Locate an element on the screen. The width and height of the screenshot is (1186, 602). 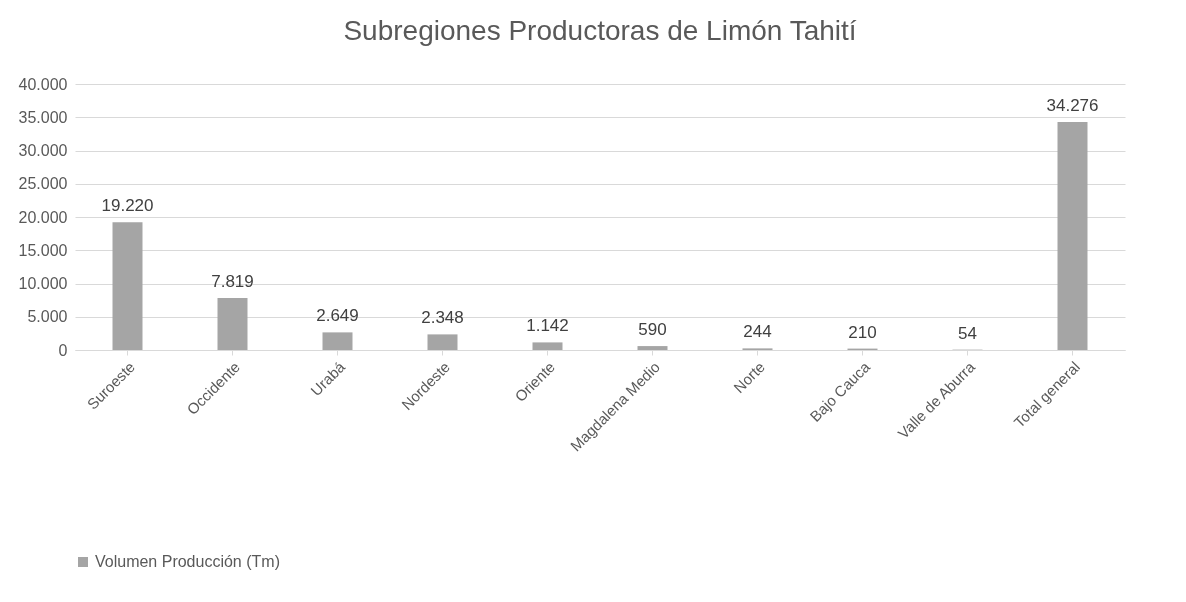
text: 1.142 is located at coordinates (547, 326).